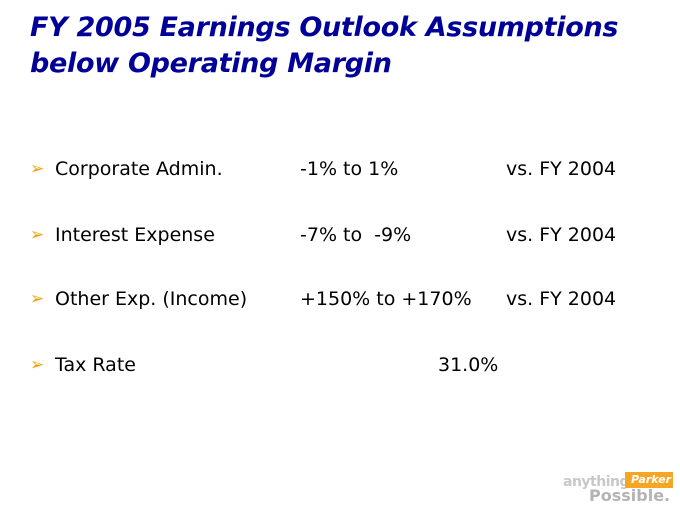 This screenshot has width=680, height=510. Describe the element at coordinates (211, 63) in the screenshot. I see `title-line-2: below Operating Margin` at that location.